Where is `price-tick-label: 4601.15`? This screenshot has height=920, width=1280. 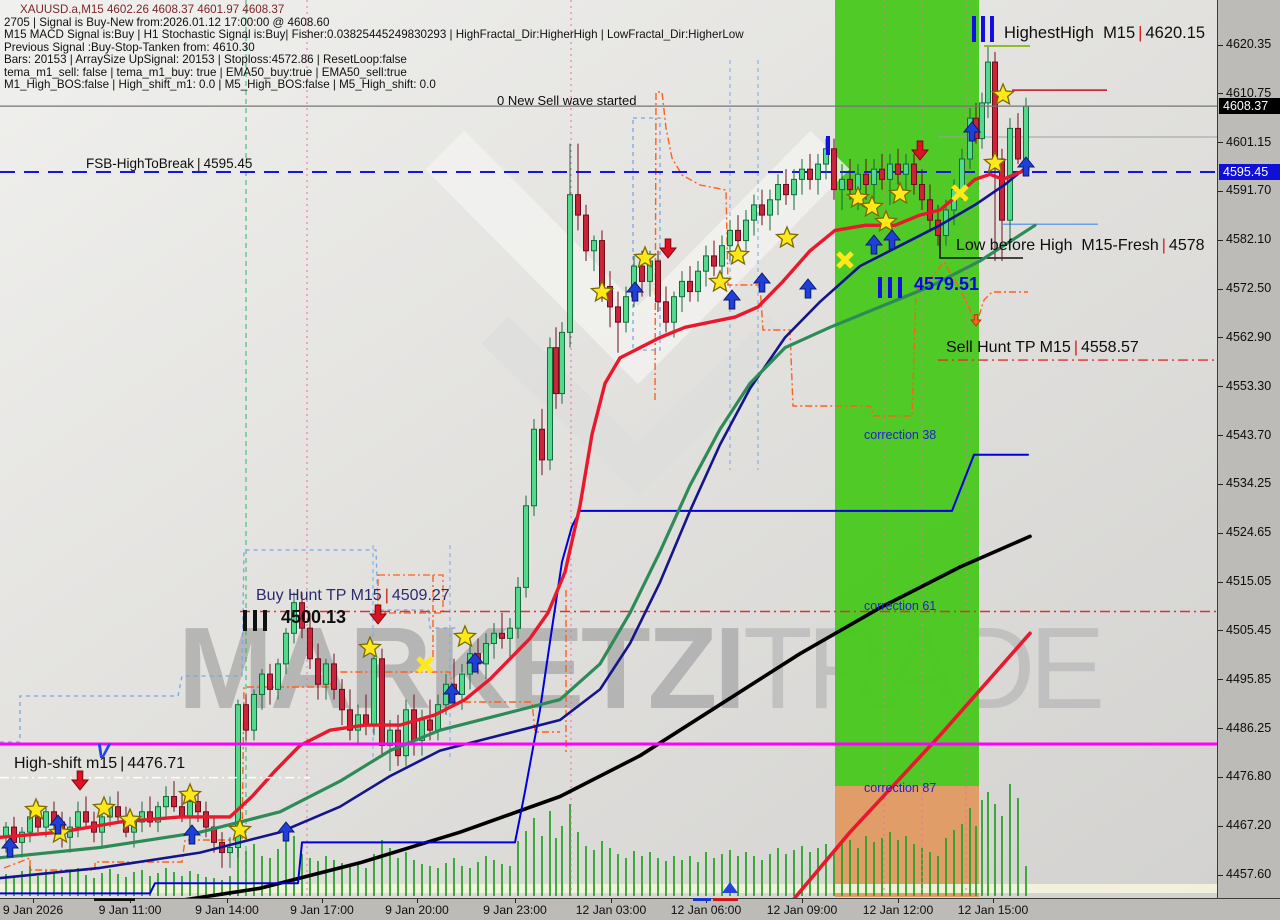 price-tick-label: 4601.15 is located at coordinates (1249, 141).